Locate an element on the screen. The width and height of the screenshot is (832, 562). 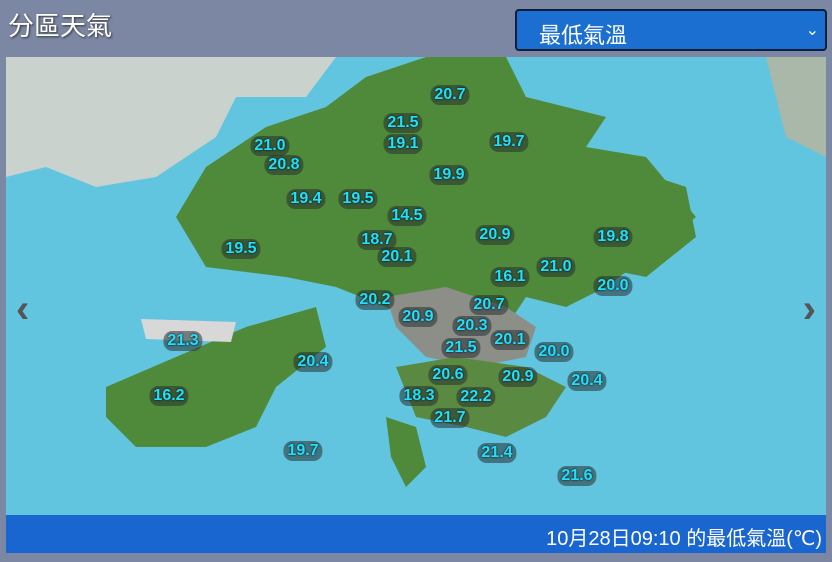
station-reading: 20.6 is located at coordinates (448, 375).